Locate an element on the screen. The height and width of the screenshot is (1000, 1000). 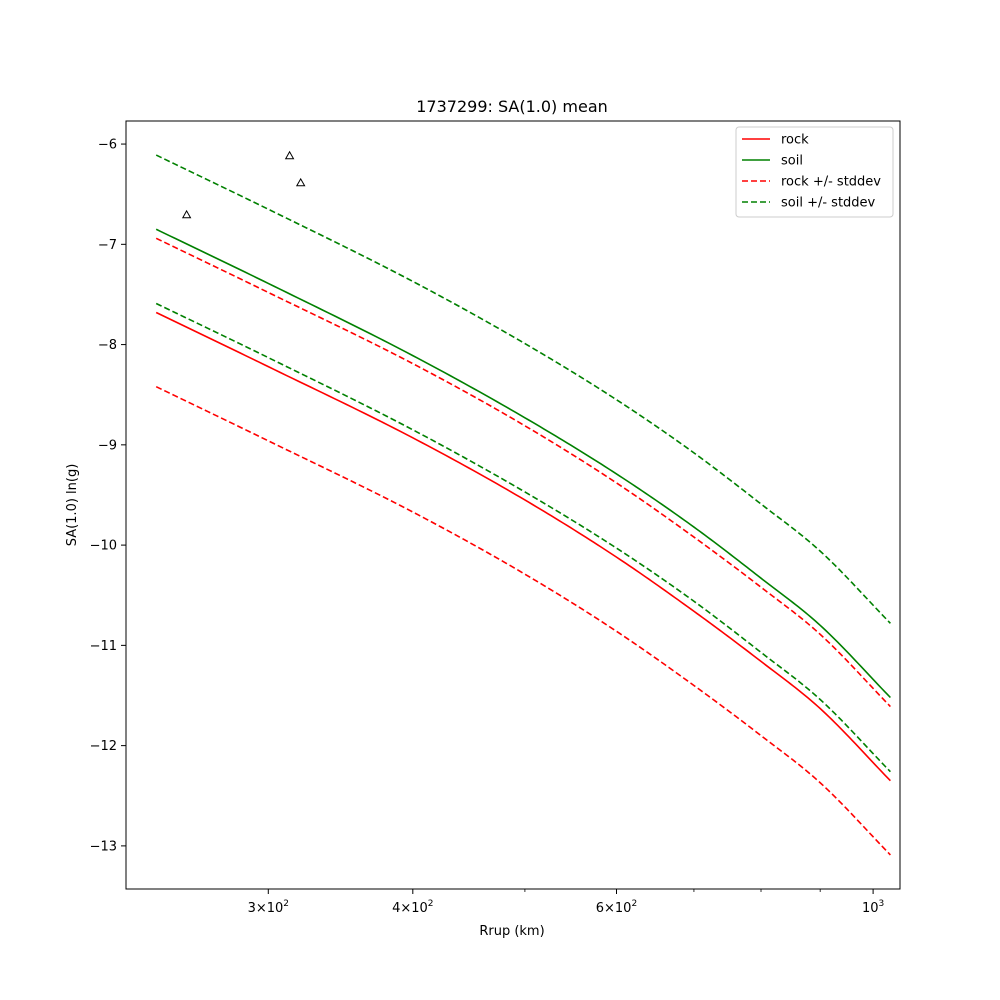
y-tick-label: −7 is located at coordinates (107, 245).